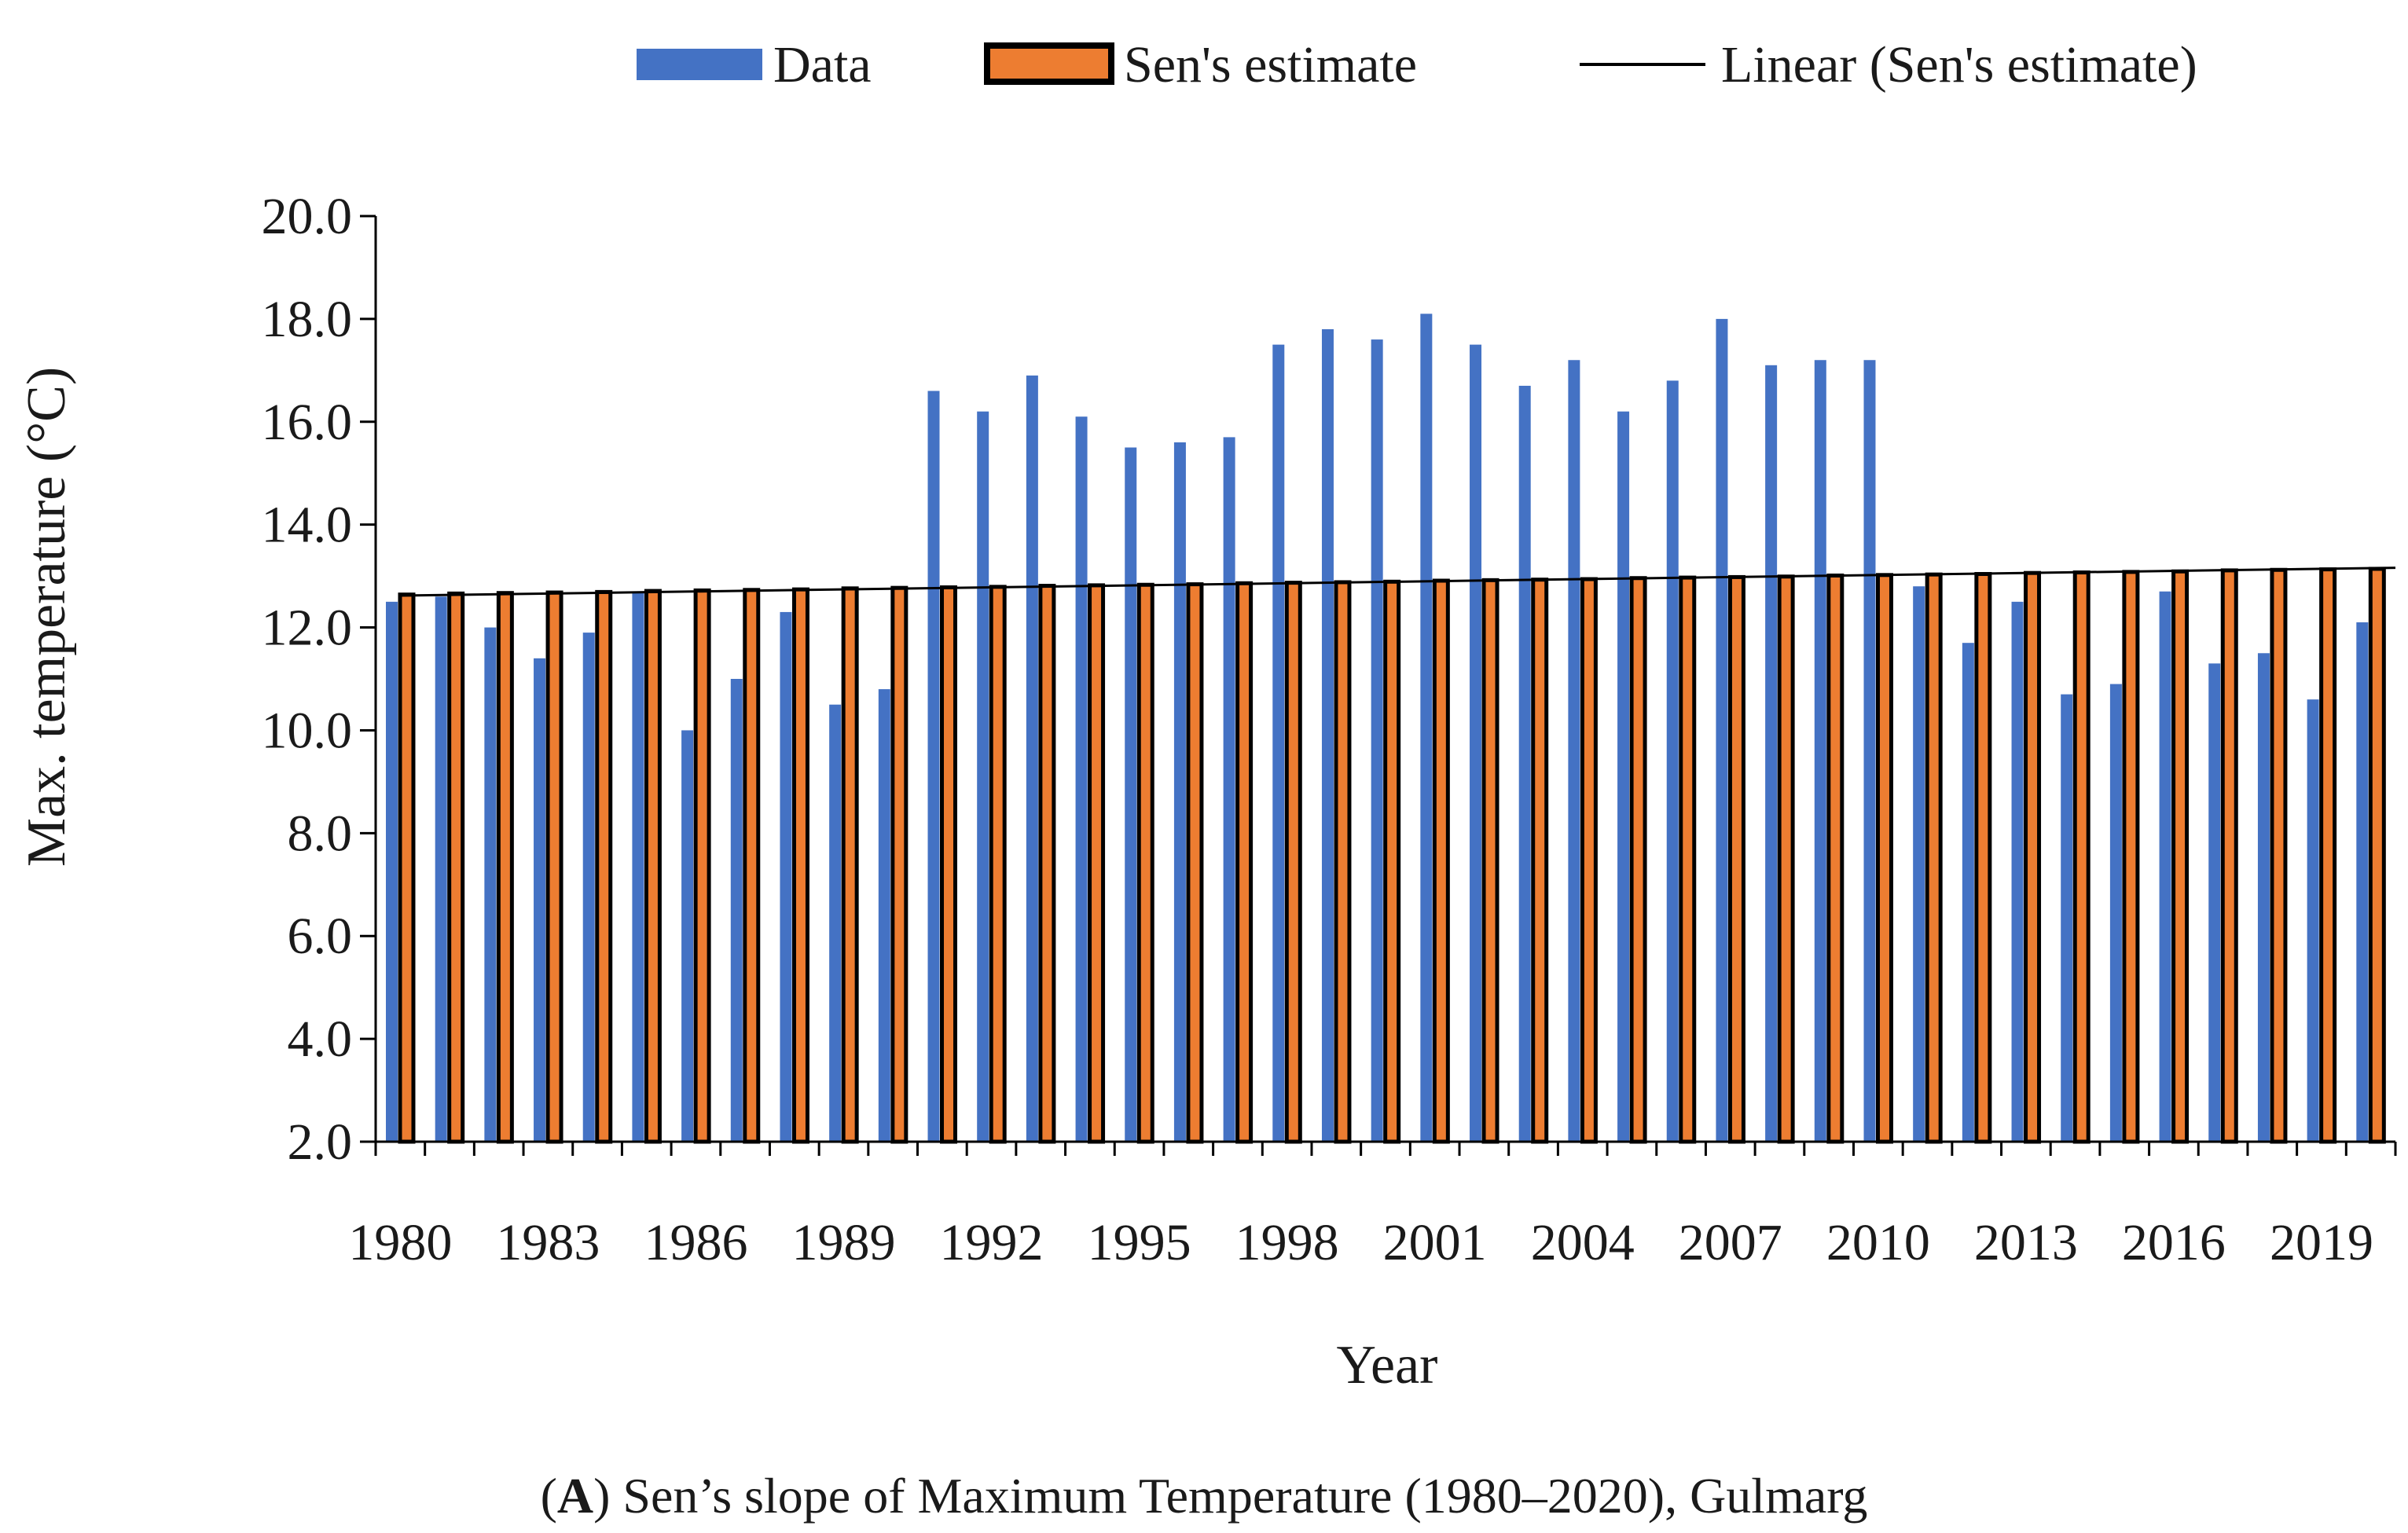  What do you see at coordinates (1287, 1243) in the screenshot?
I see `x-tick-label: 1998` at bounding box center [1287, 1243].